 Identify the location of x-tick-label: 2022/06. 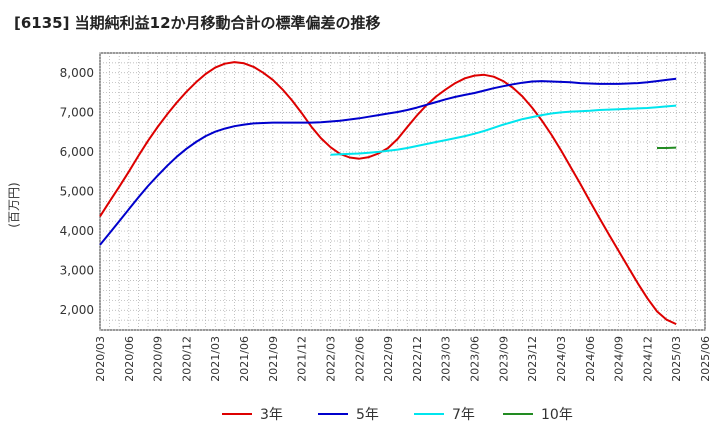
(359, 359).